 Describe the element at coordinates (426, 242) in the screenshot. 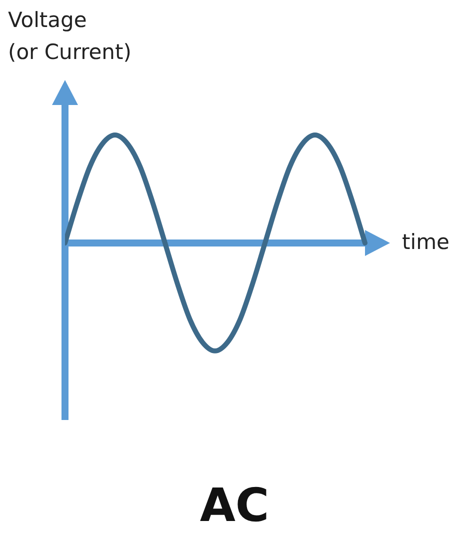

I see `x-axis-title: time` at that location.